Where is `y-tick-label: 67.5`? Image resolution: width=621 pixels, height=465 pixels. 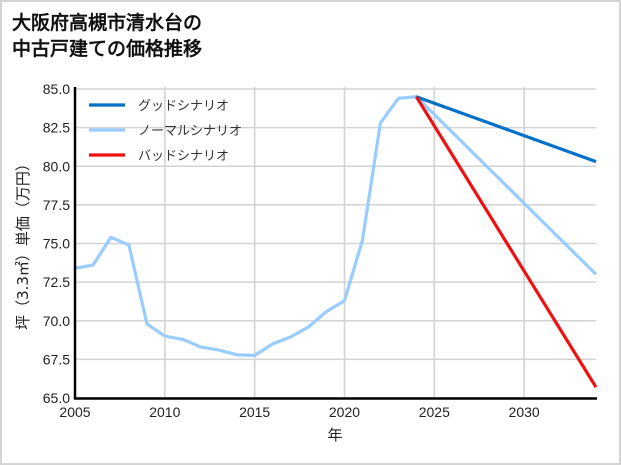
y-tick-label: 67.5 is located at coordinates (56, 359).